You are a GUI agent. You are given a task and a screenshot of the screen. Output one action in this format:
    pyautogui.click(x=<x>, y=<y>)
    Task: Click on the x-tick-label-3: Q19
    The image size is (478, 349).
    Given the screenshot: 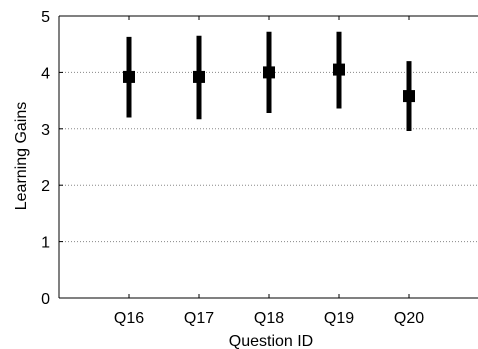 What is the action you would take?
    pyautogui.click(x=339, y=318)
    